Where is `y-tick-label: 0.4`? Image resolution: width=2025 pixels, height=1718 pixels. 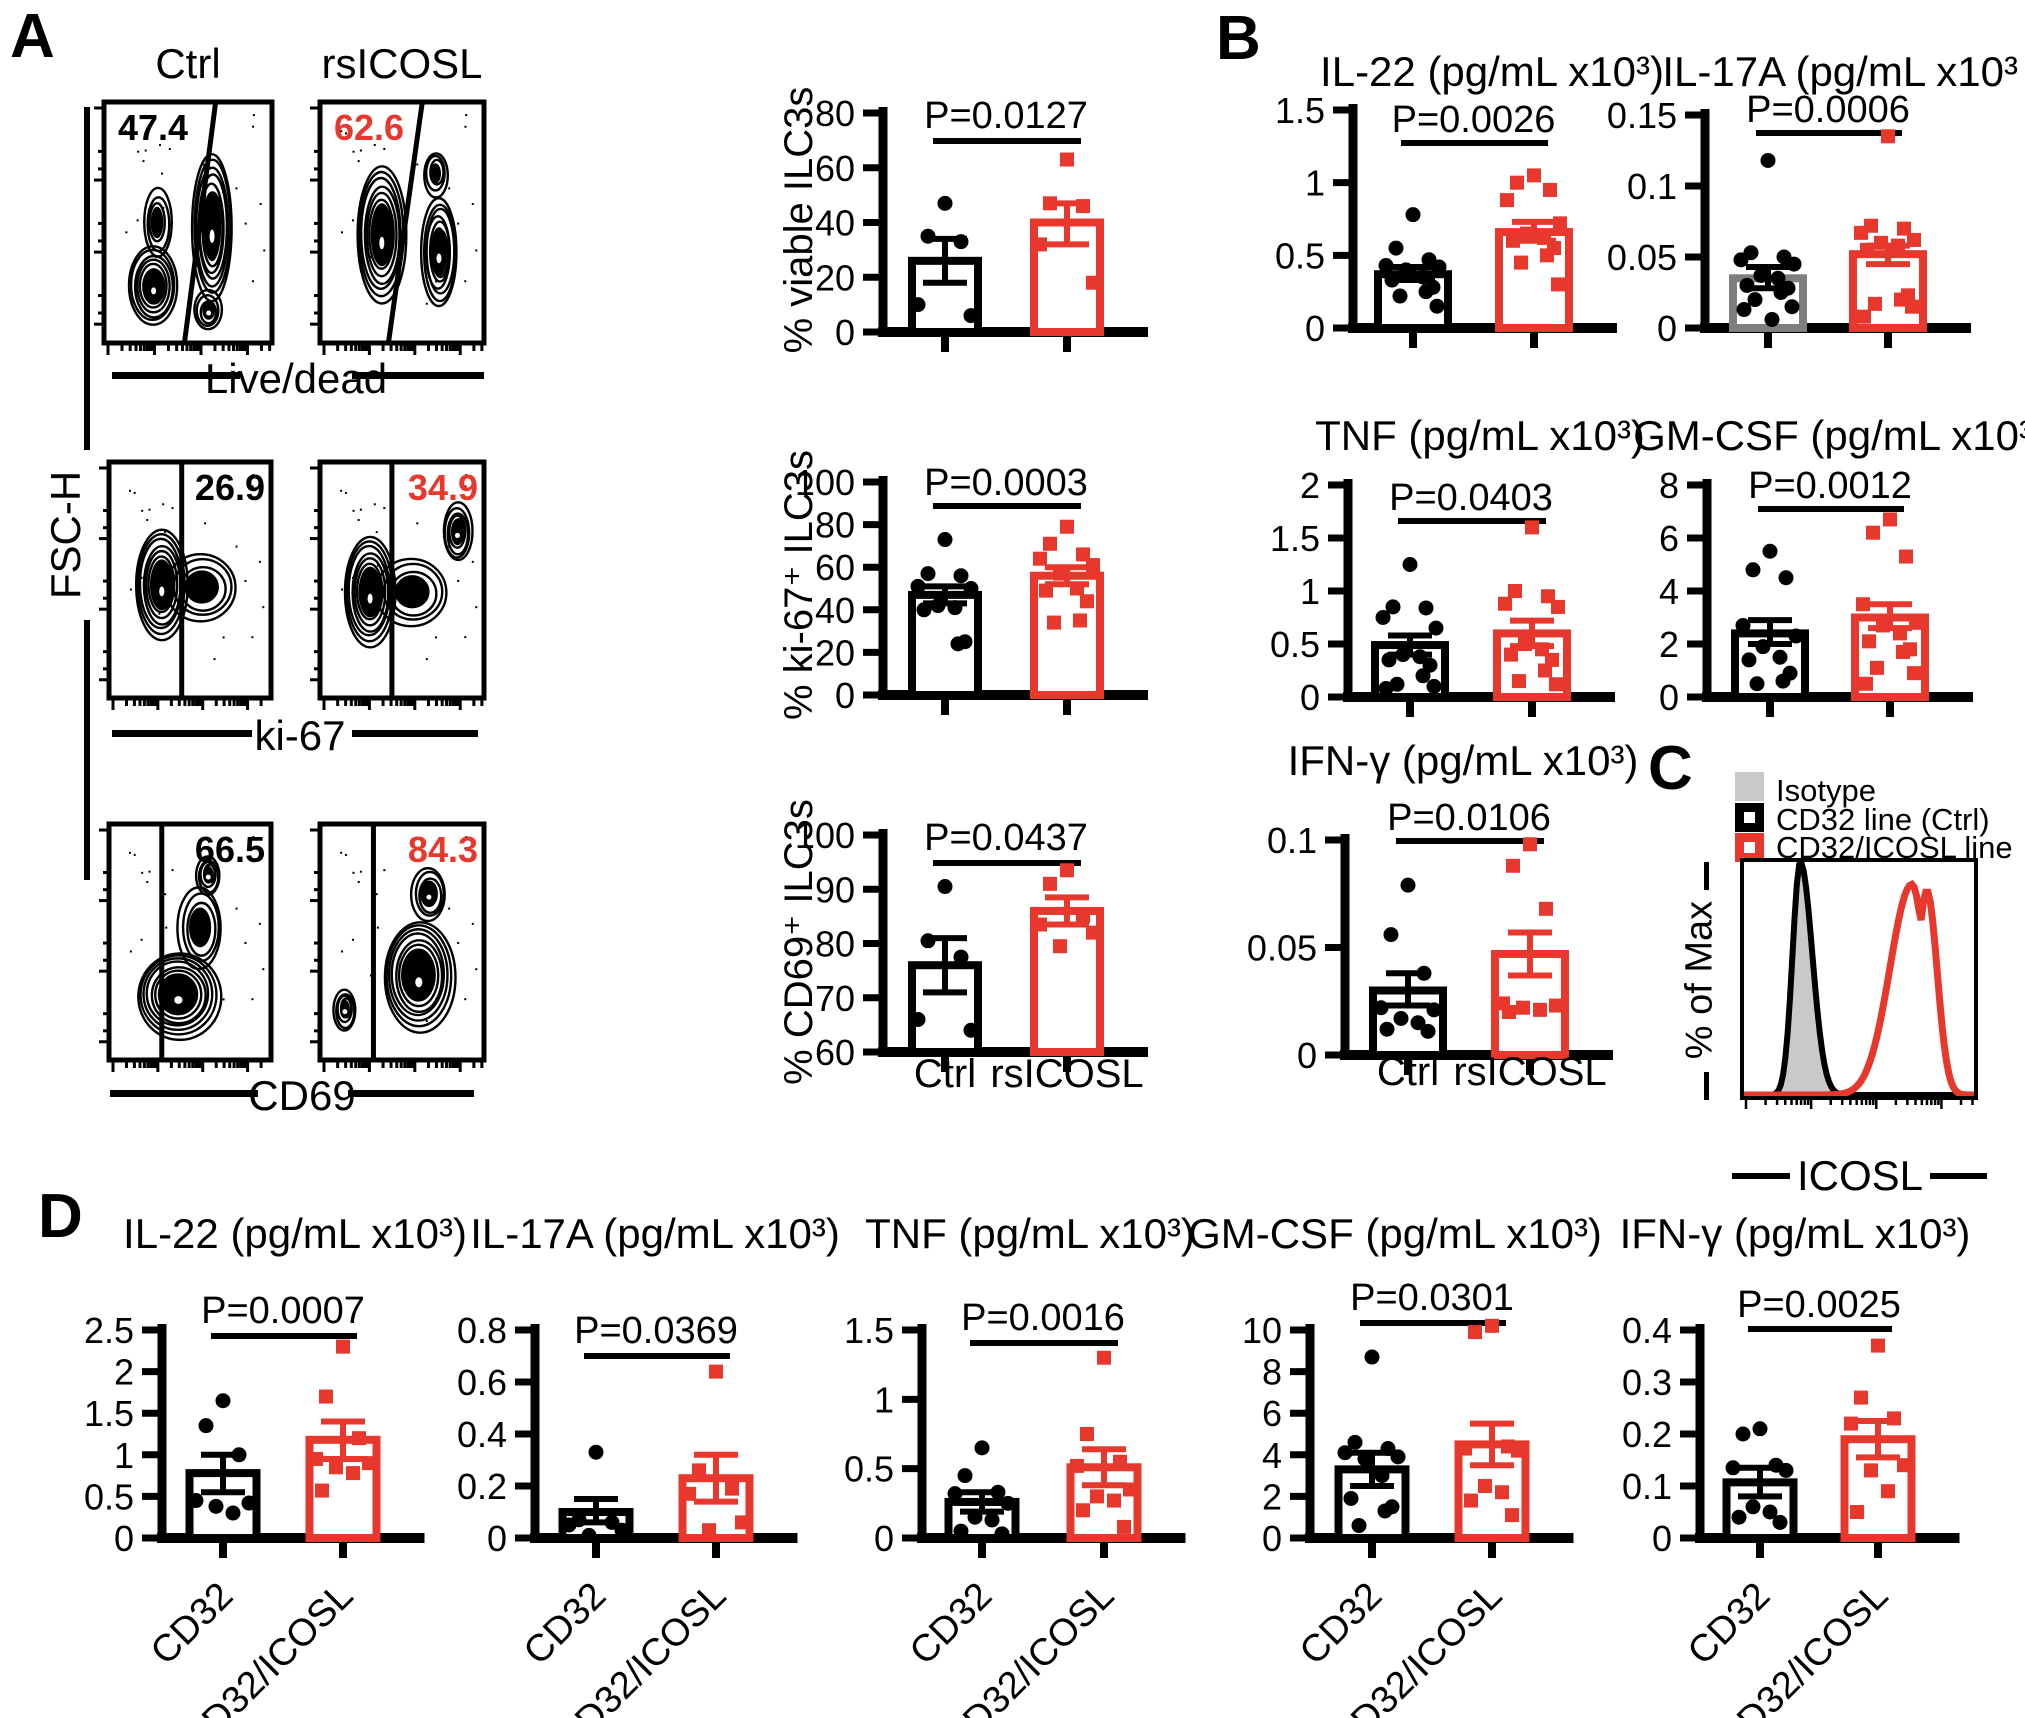 y-tick-label: 0.4 is located at coordinates (1647, 1330).